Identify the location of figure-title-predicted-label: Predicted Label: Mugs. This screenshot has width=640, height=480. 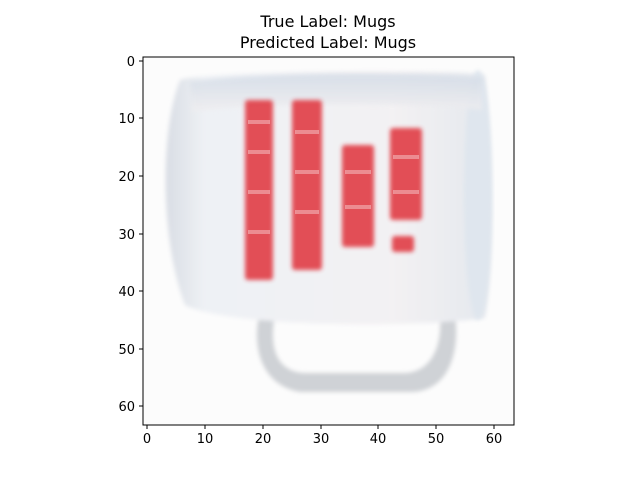
(328, 42).